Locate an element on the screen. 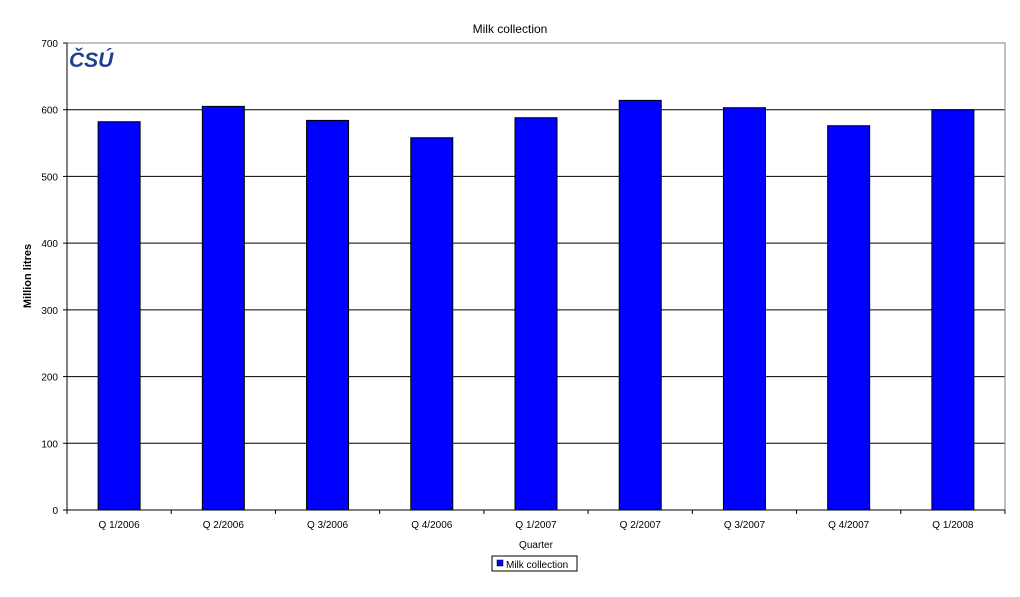 Image resolution: width=1020 pixels, height=597 pixels. y-axis-label: Million litres is located at coordinates (28, 276).